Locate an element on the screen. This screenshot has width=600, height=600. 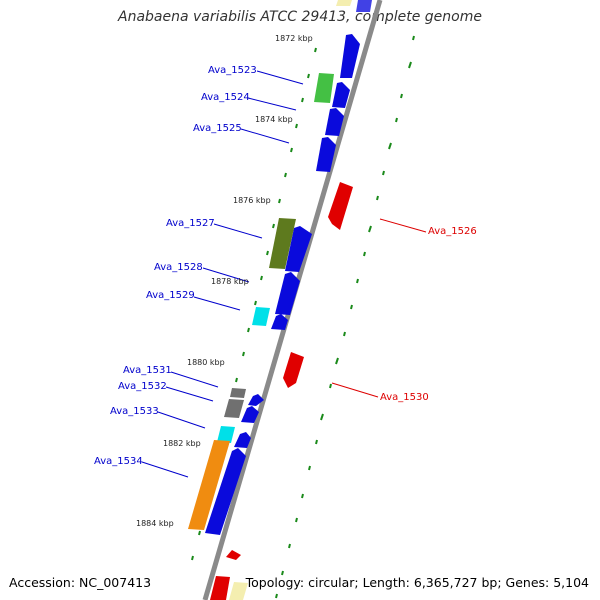
gene-label-ava-1527: Ava_1527 is located at coordinates (190, 223).